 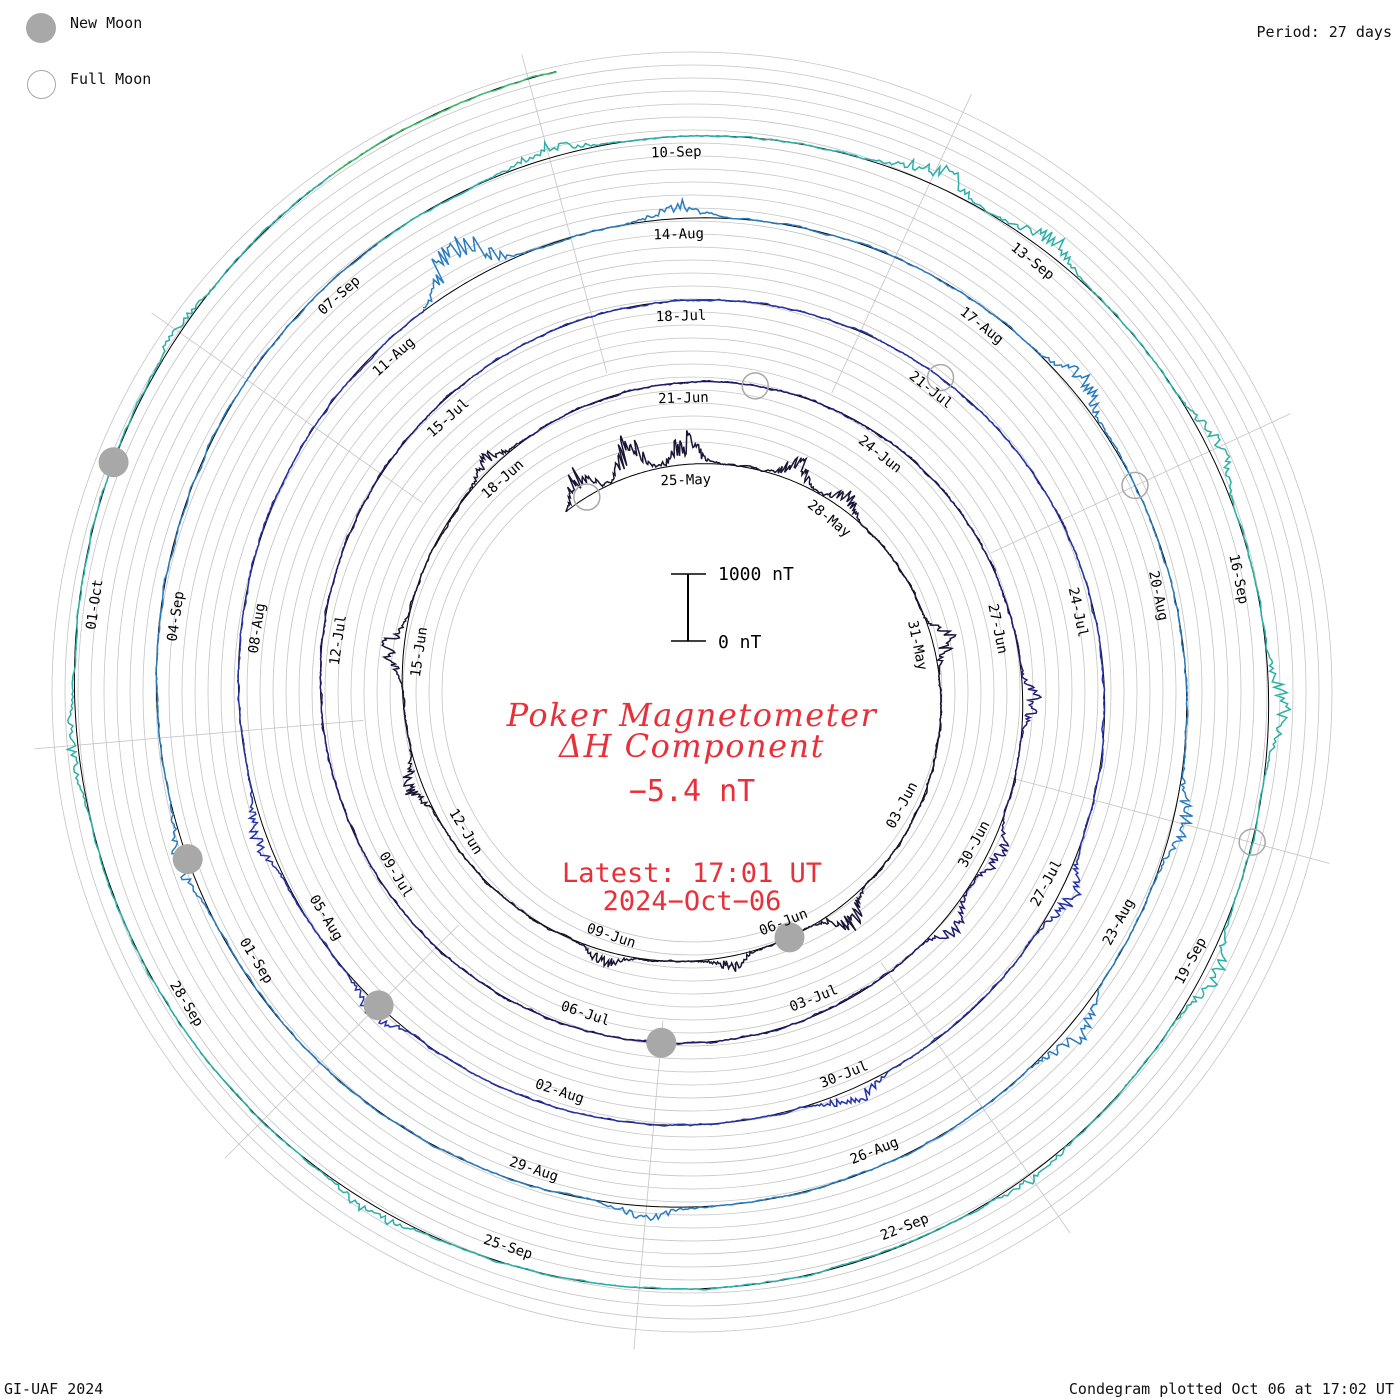 I want to click on scale-bottom-label: 0 nT, so click(x=740, y=642).